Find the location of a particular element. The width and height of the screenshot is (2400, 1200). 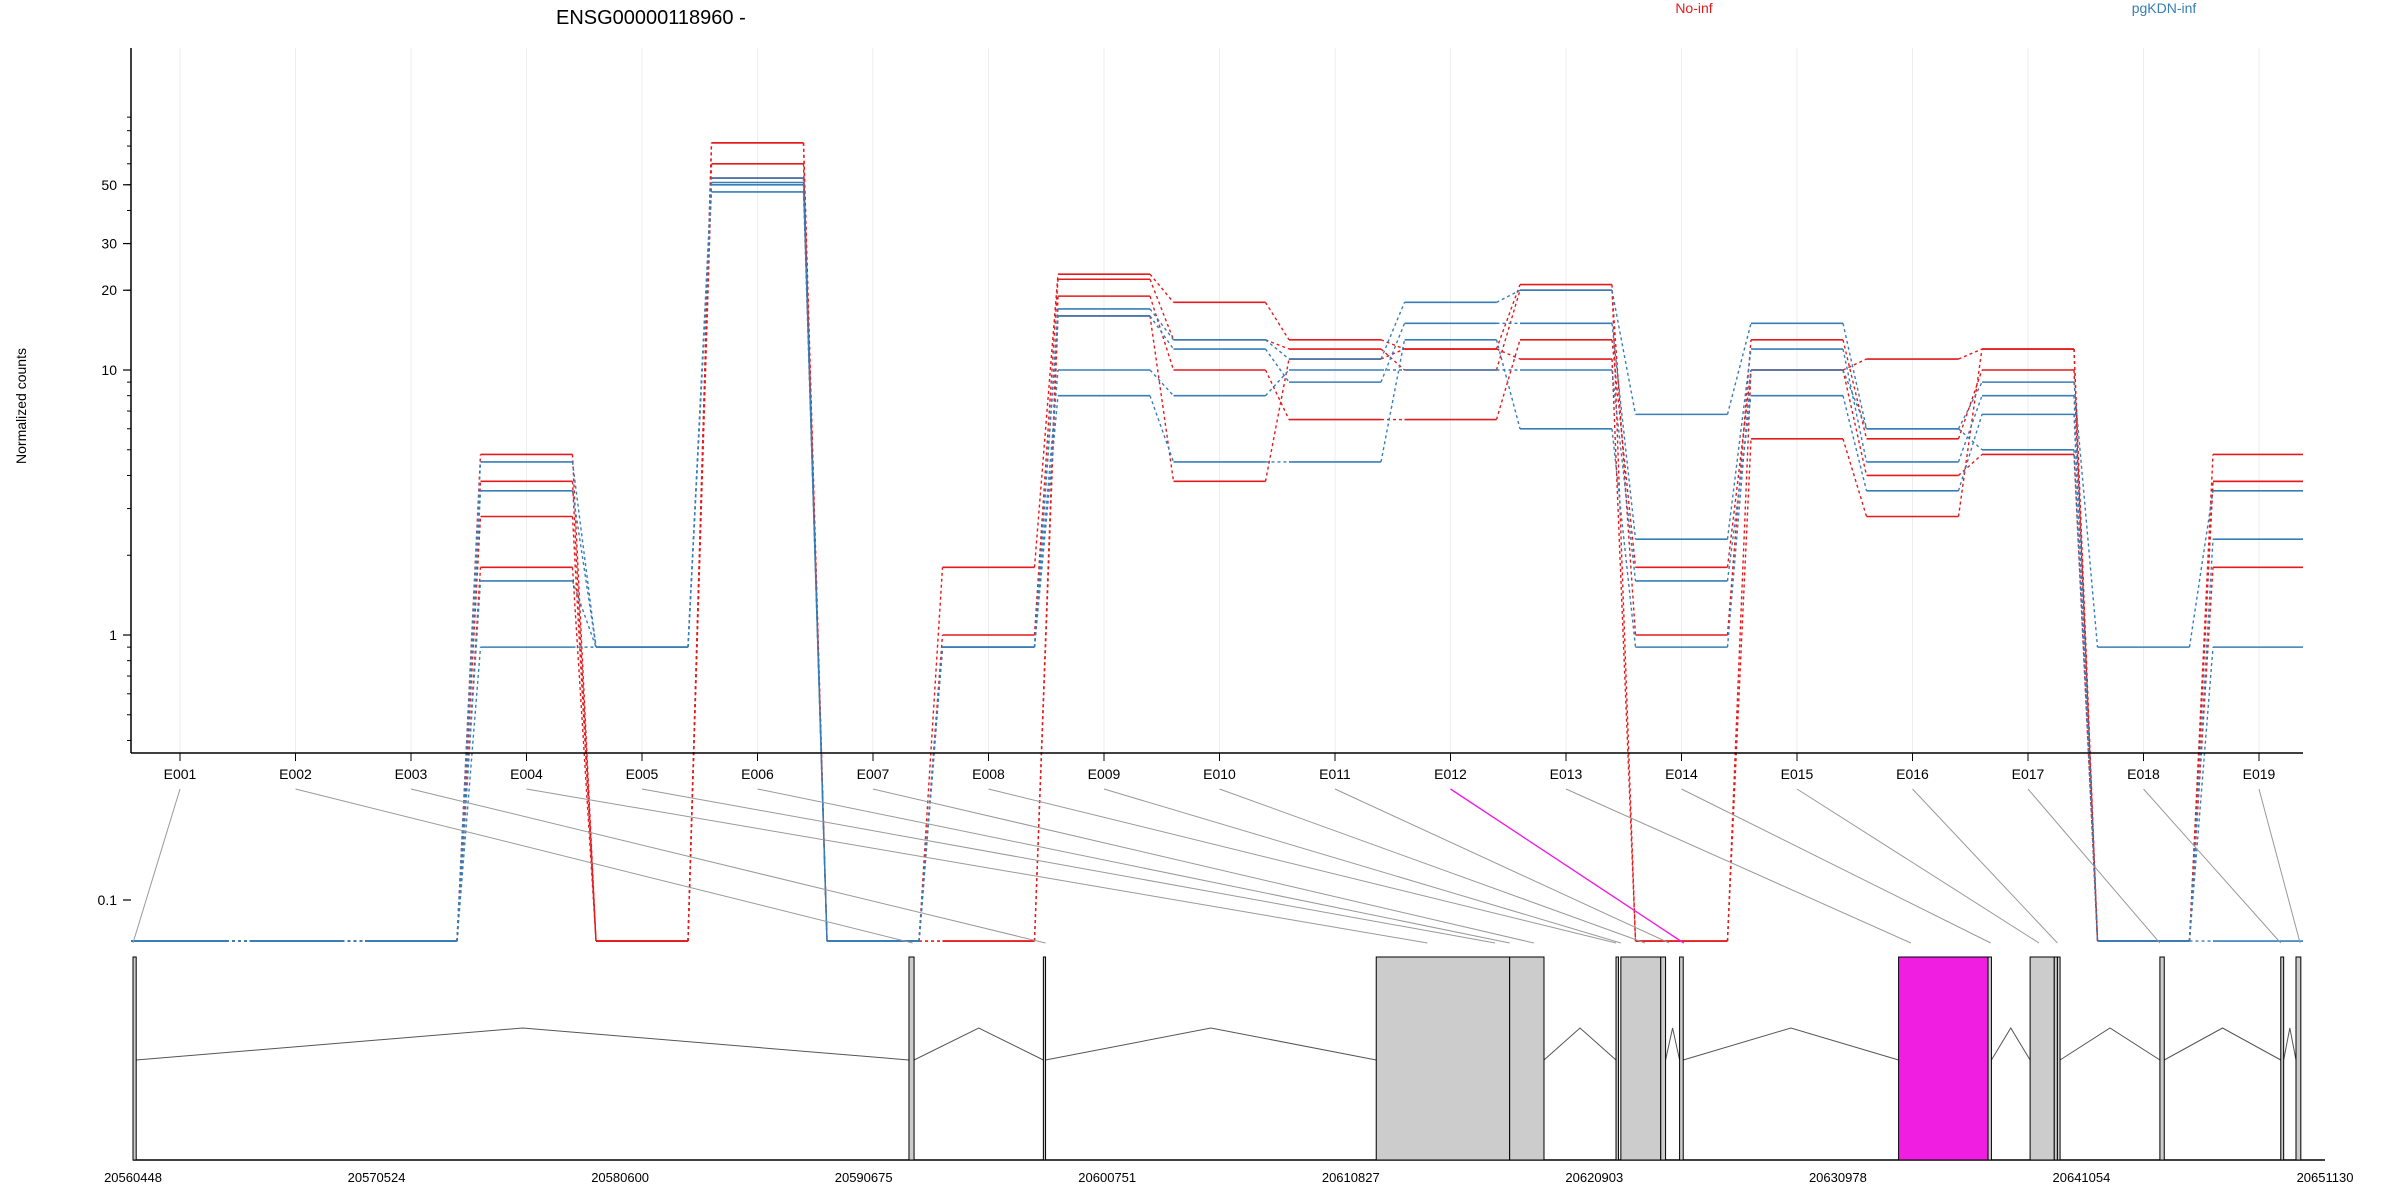

coordinate-label: 20620903 is located at coordinates (1594, 1177).